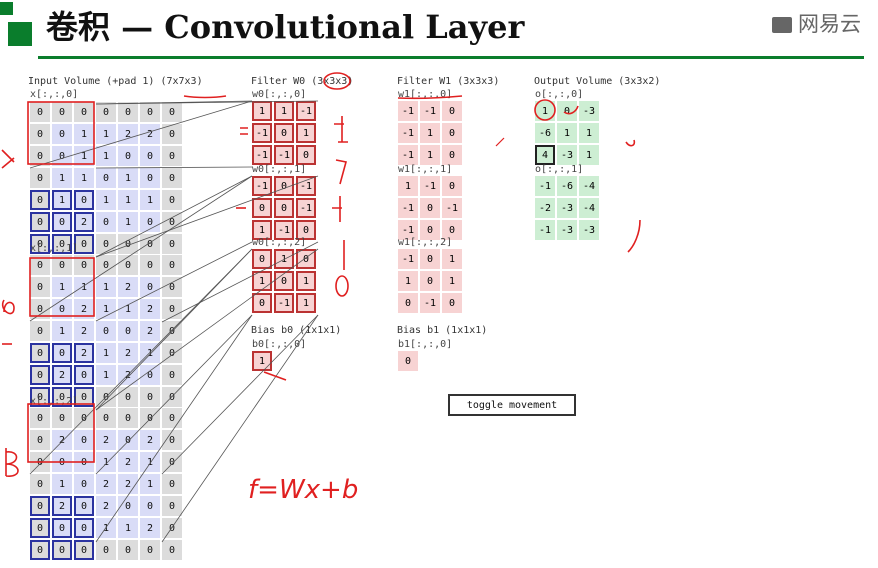  What do you see at coordinates (452, 259) in the screenshot?
I see `filter1-slice-2-cell: 1` at bounding box center [452, 259].